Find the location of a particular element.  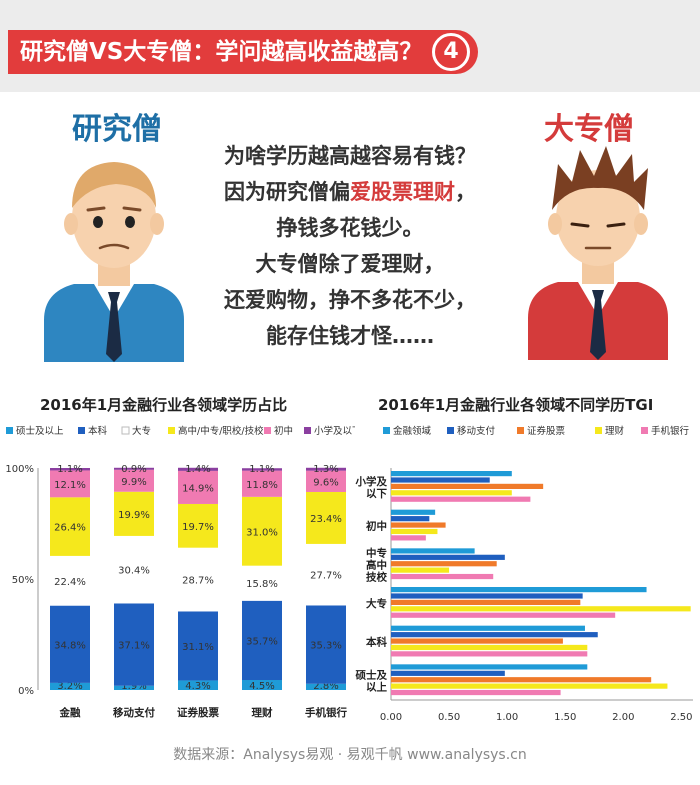

data-label: 37.1% is located at coordinates (134, 646).